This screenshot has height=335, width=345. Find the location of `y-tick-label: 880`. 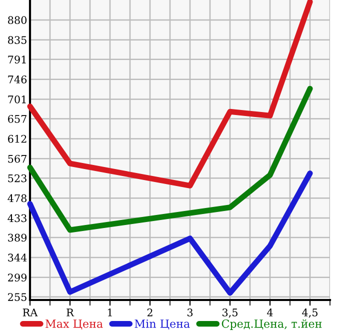

y-tick-label: 880 is located at coordinates (17, 20).